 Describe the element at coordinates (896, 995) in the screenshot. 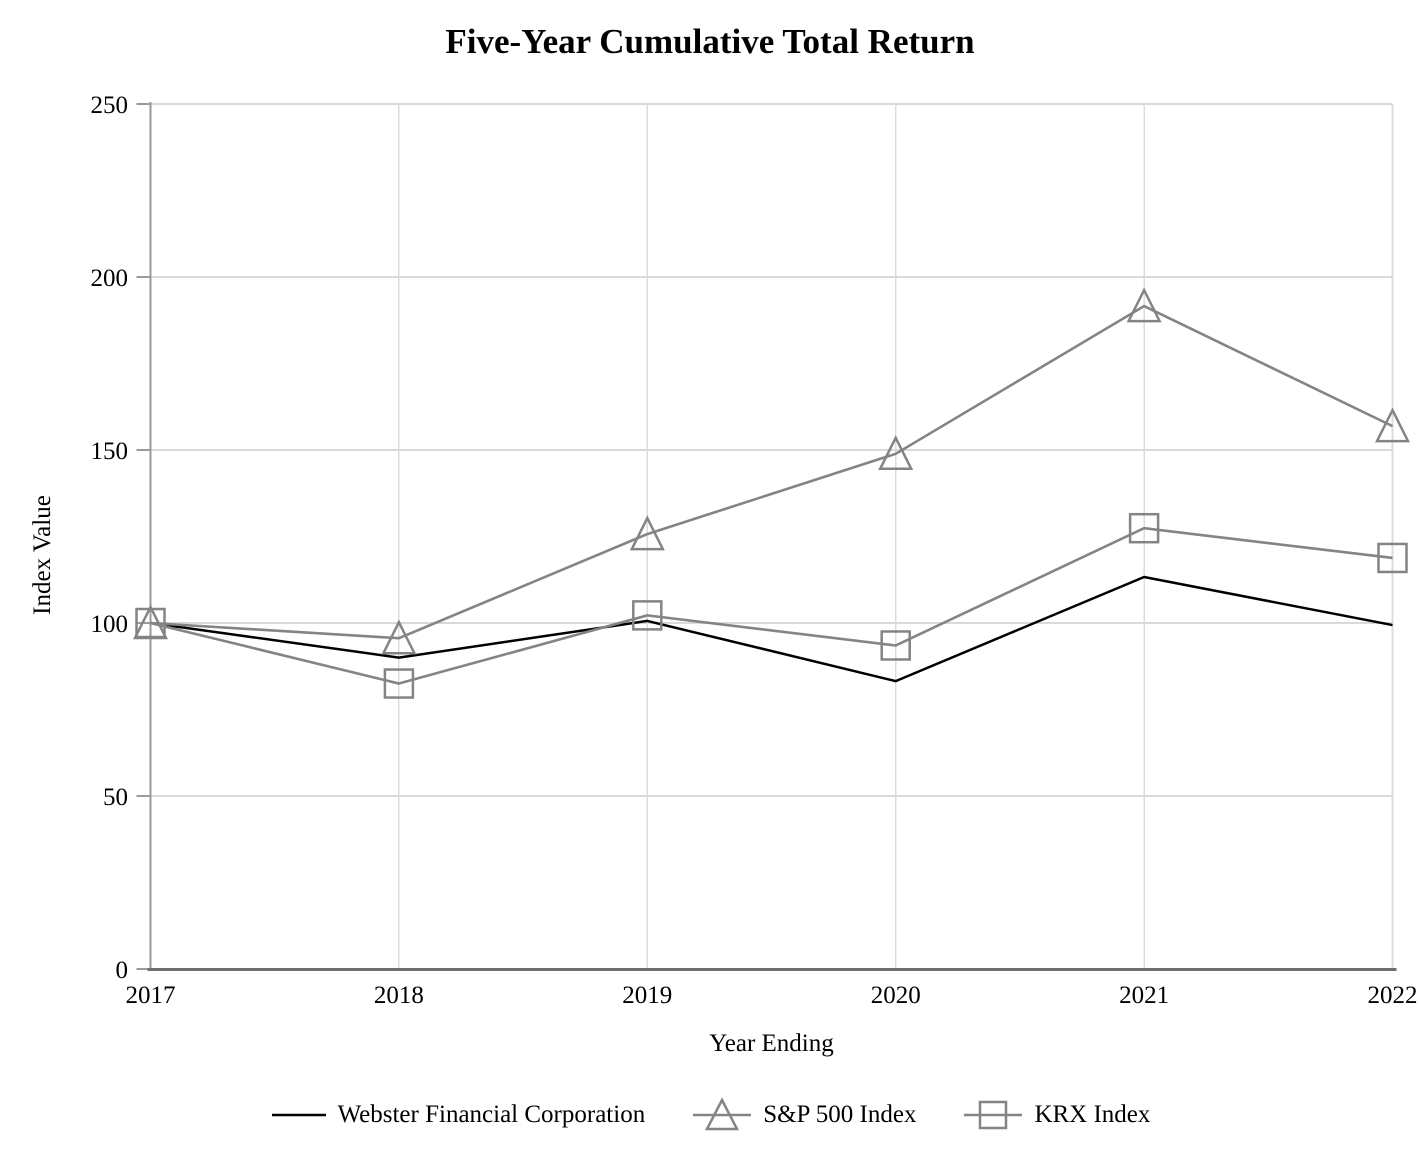

I see `x-tick-label: 2020` at that location.